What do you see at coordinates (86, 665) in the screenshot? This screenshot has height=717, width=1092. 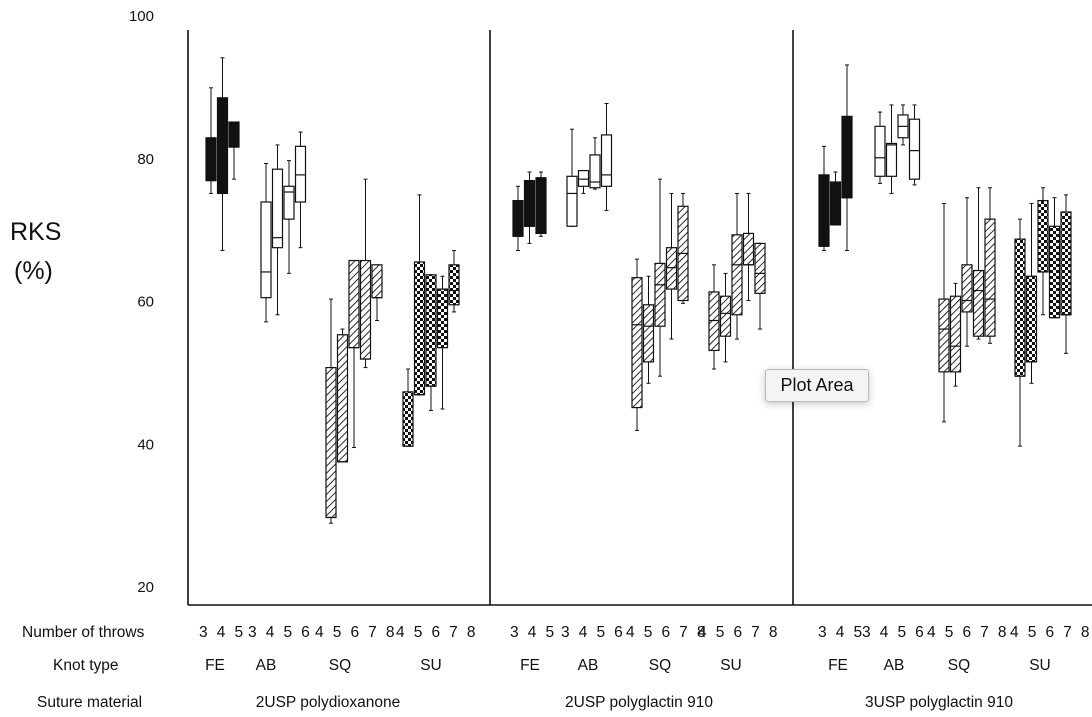 I see `row-label-knot: Knot type` at bounding box center [86, 665].